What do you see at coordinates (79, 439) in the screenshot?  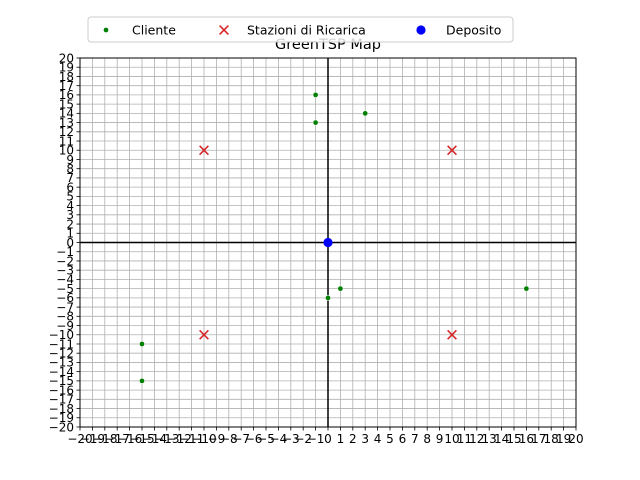 I see `x-tick-label: −20` at bounding box center [79, 439].